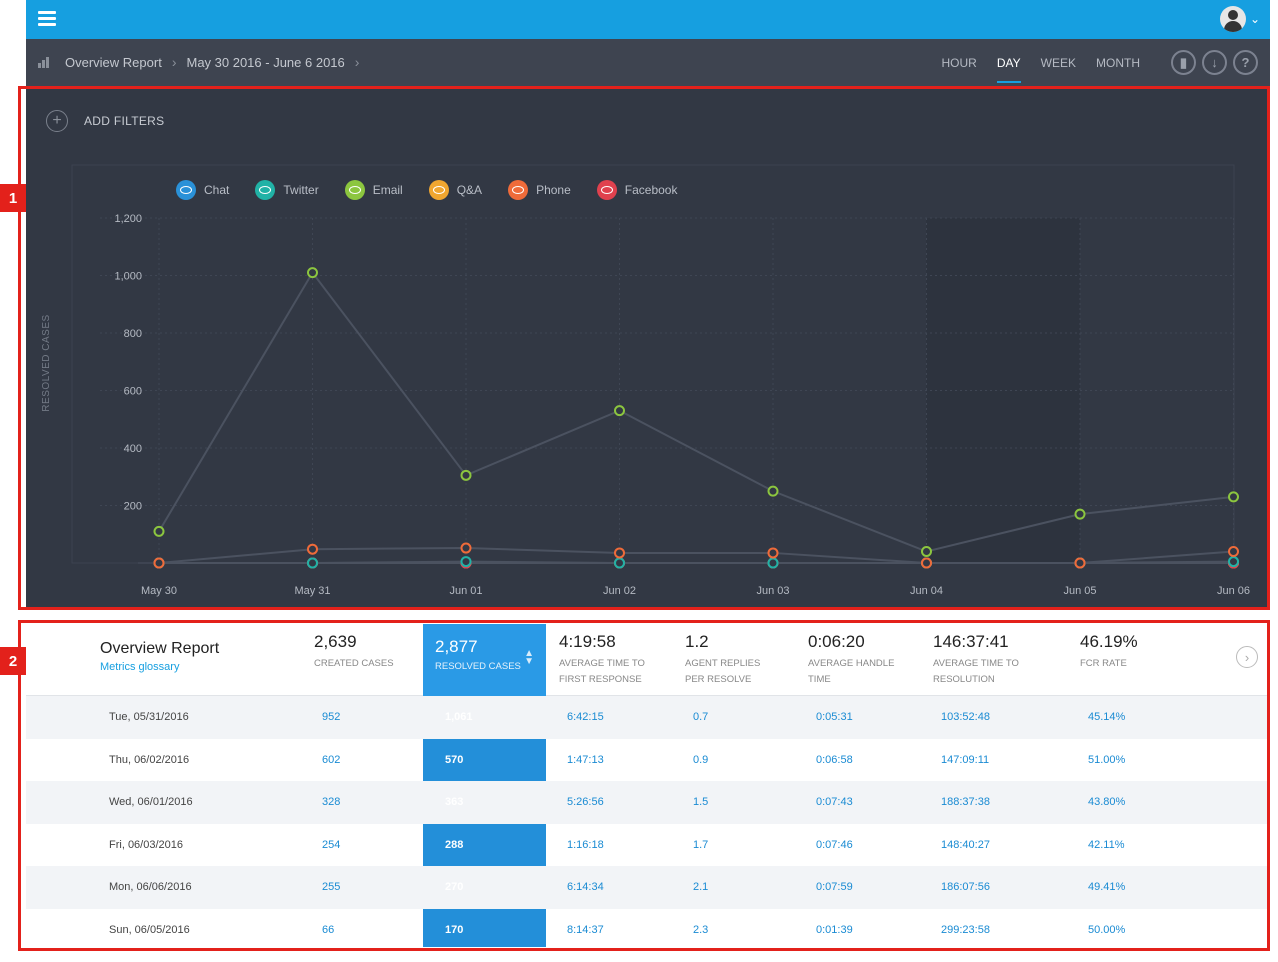 Image resolution: width=1278 pixels, height=962 pixels. Describe the element at coordinates (723, 663) in the screenshot. I see `metric-replies-label-1: AGENT REPLIES` at that location.